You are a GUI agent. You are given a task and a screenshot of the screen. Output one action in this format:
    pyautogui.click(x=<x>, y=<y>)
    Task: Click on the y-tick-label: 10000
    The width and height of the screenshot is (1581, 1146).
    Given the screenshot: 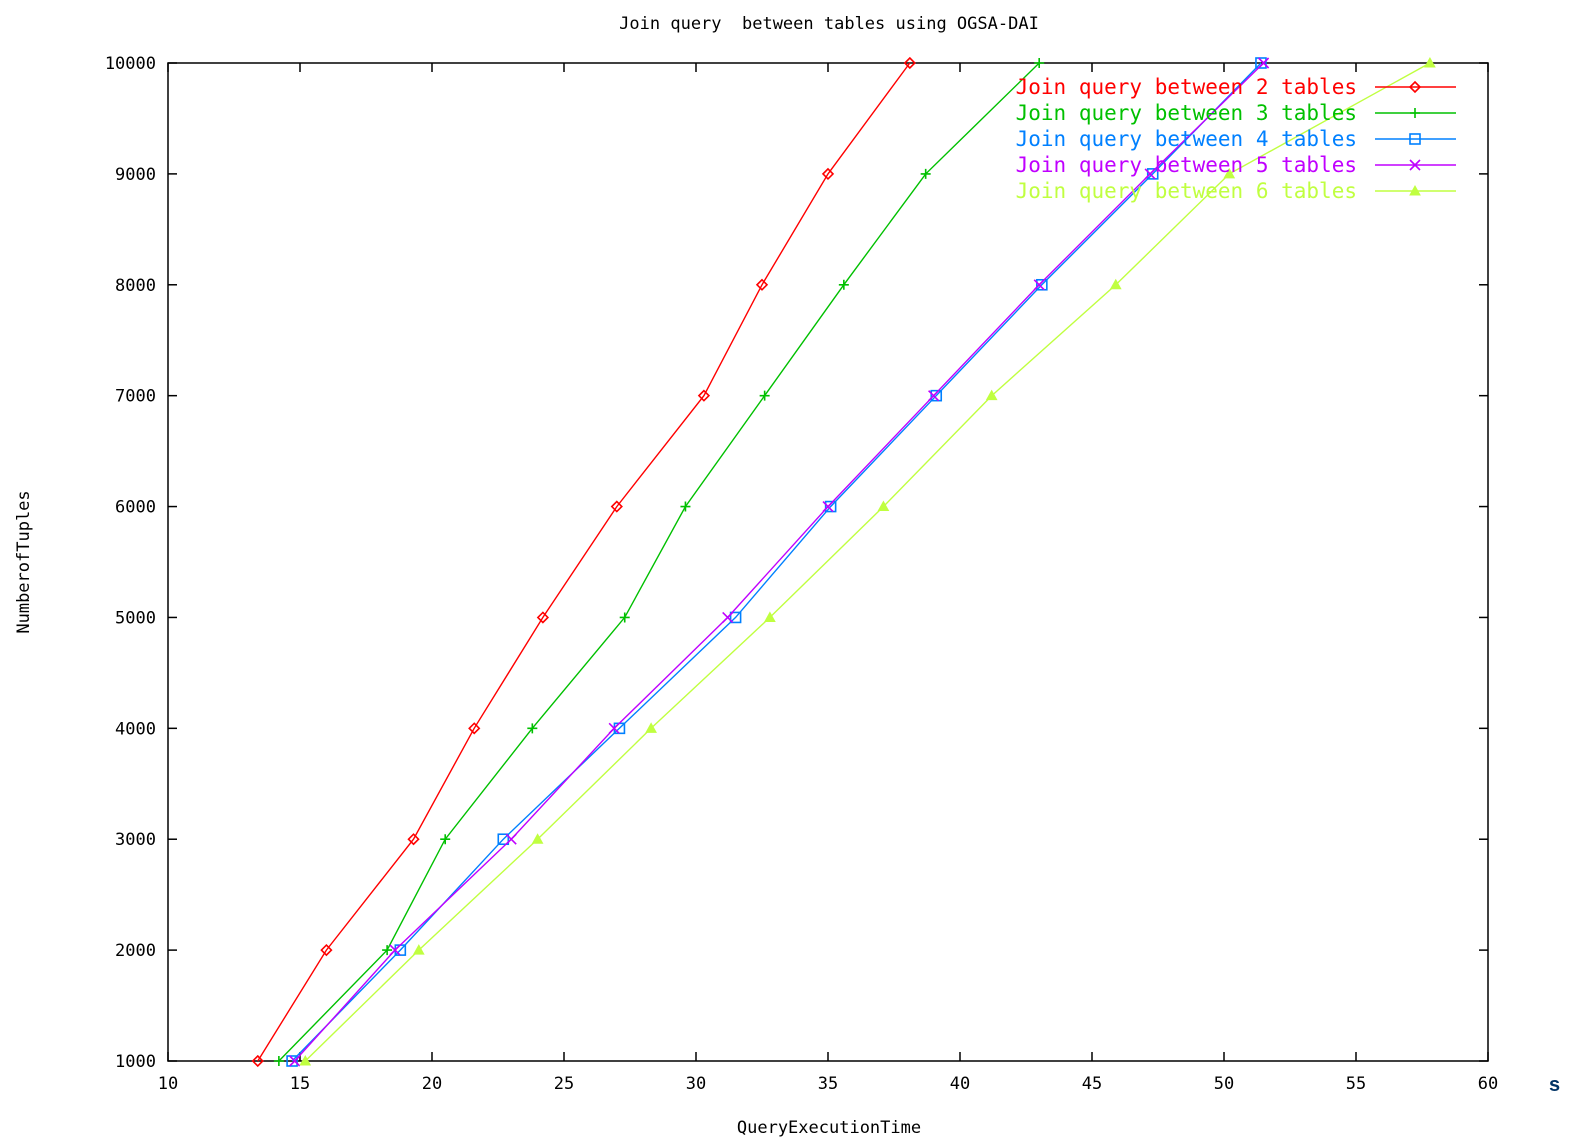 What is the action you would take?
    pyautogui.click(x=130, y=64)
    